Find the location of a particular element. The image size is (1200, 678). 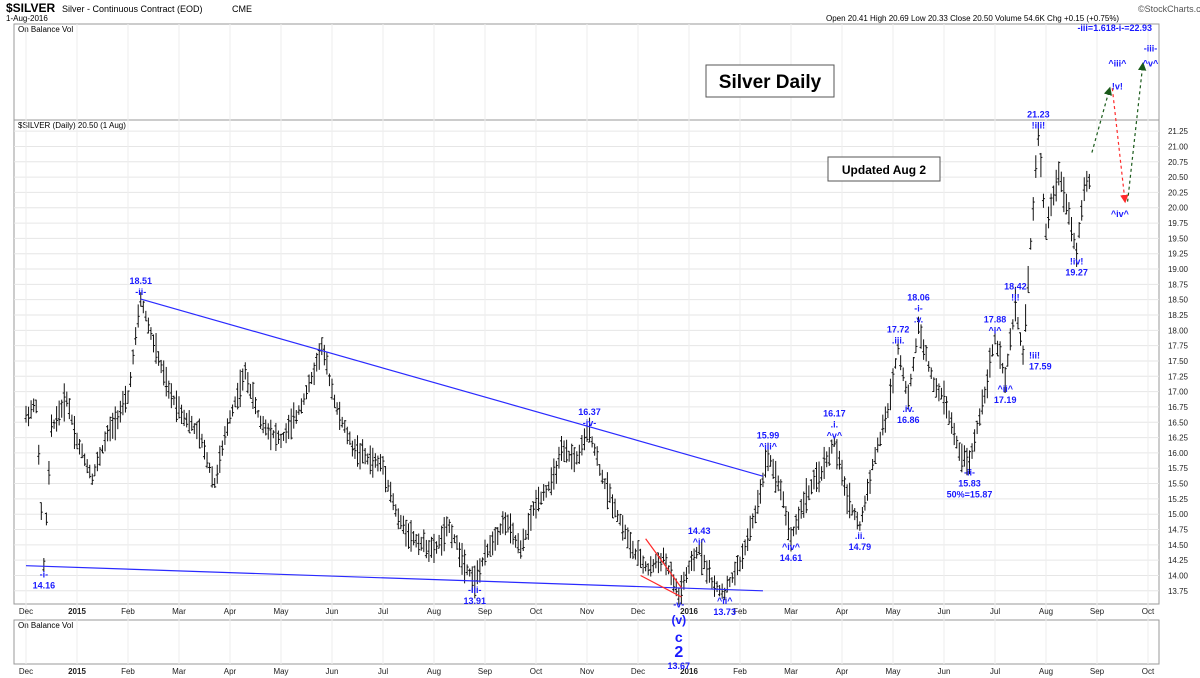

x-tick-1: 2015 is located at coordinates (77, 611).